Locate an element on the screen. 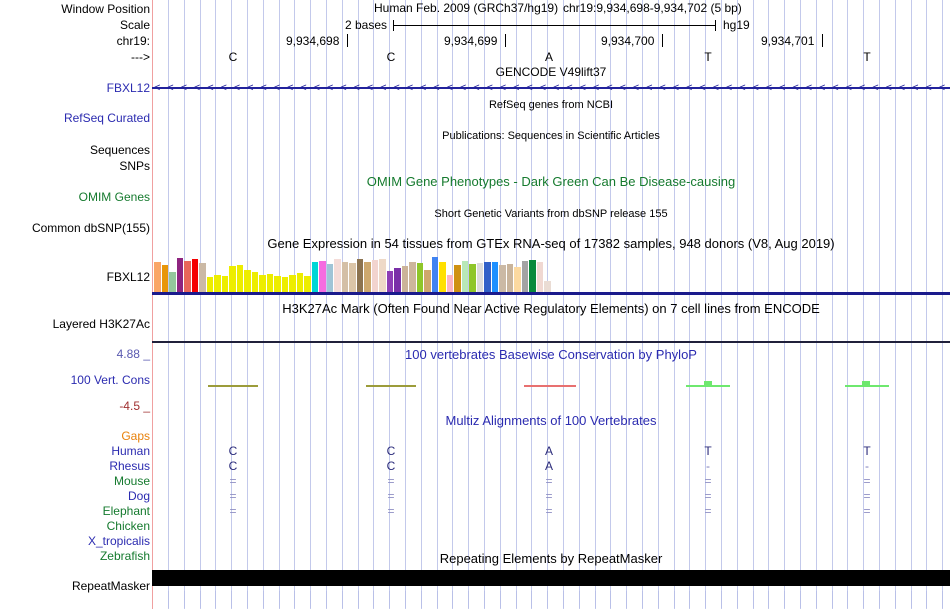 The height and width of the screenshot is (609, 950). label-strand-arrow: ---> is located at coordinates (140, 57).